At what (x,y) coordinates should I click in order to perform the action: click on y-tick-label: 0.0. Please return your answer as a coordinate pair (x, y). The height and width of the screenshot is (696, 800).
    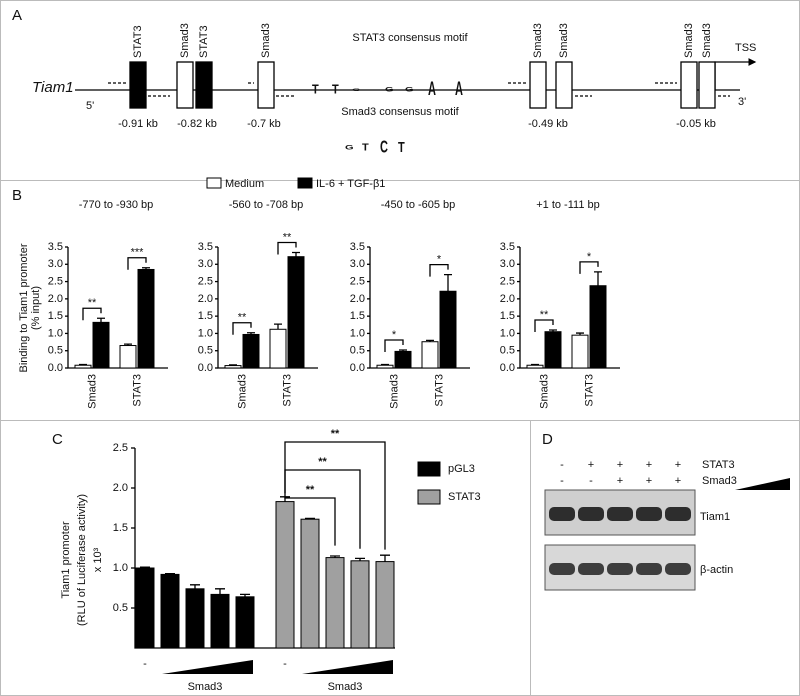
    Looking at the image, I should click on (357, 368).